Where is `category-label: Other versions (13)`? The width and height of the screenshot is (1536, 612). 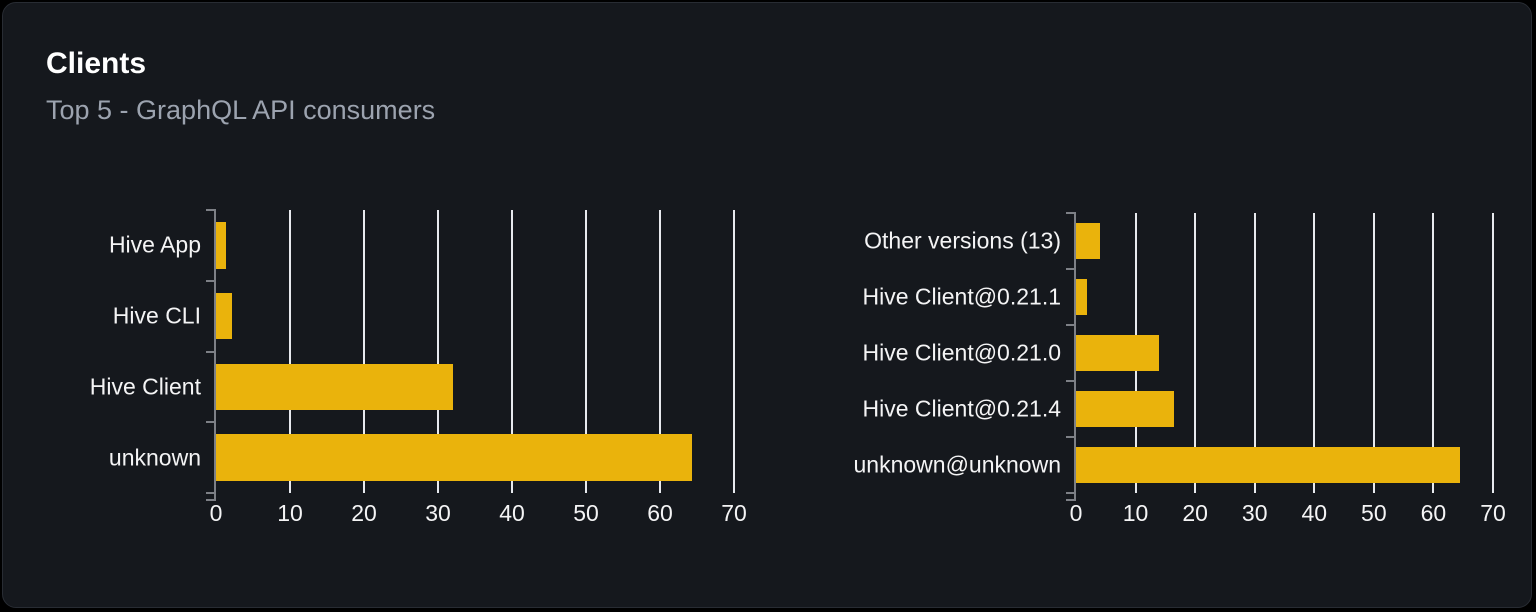 category-label: Other versions (13) is located at coordinates (962, 240).